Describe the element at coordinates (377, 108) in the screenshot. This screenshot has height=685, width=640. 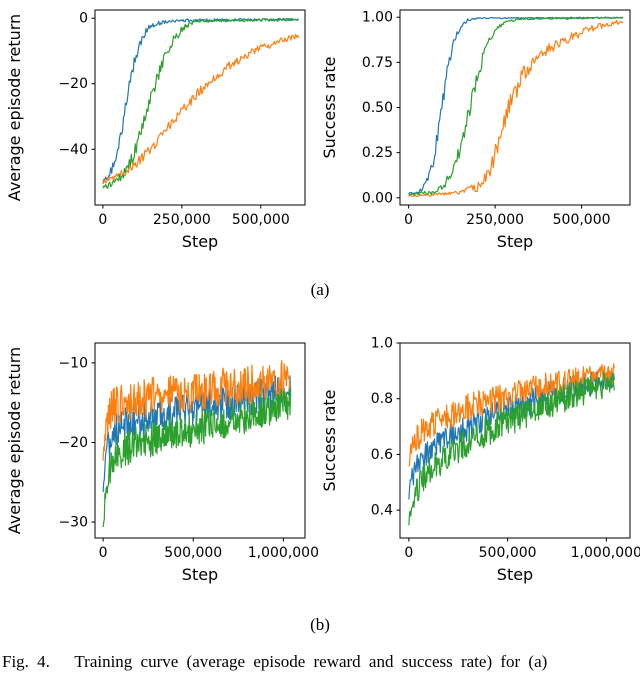
I see `y-tick-label: 0.50` at that location.